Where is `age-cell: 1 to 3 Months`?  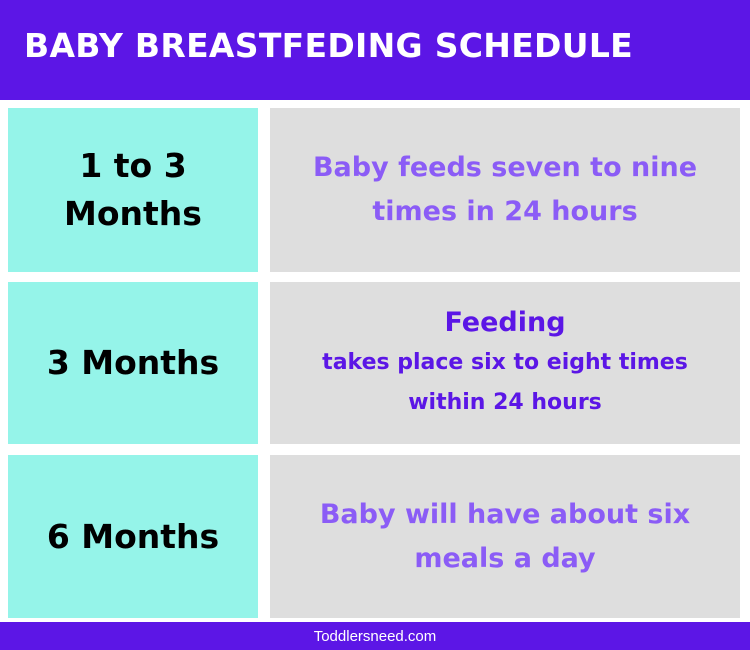
age-cell: 1 to 3 Months is located at coordinates (133, 190).